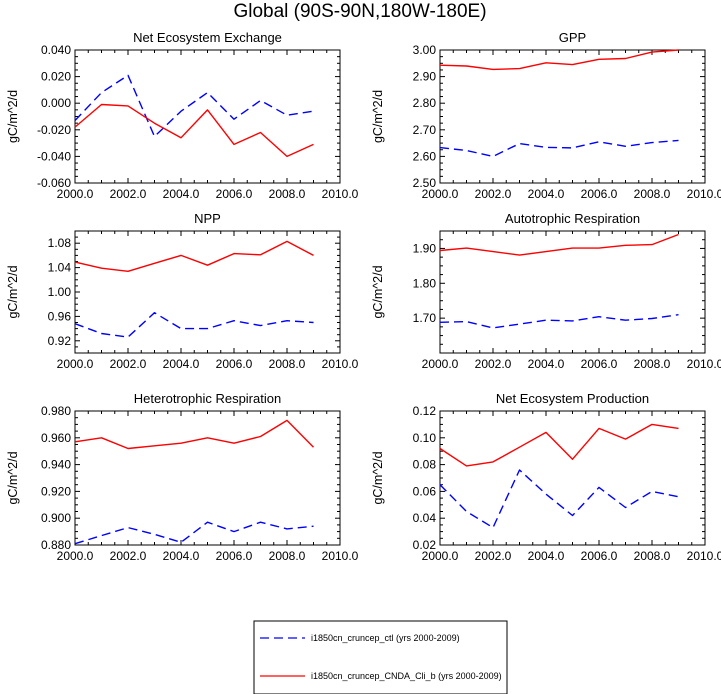 This screenshot has height=694, width=721. I want to click on y-tick-label: -0.060, so click(54, 183).